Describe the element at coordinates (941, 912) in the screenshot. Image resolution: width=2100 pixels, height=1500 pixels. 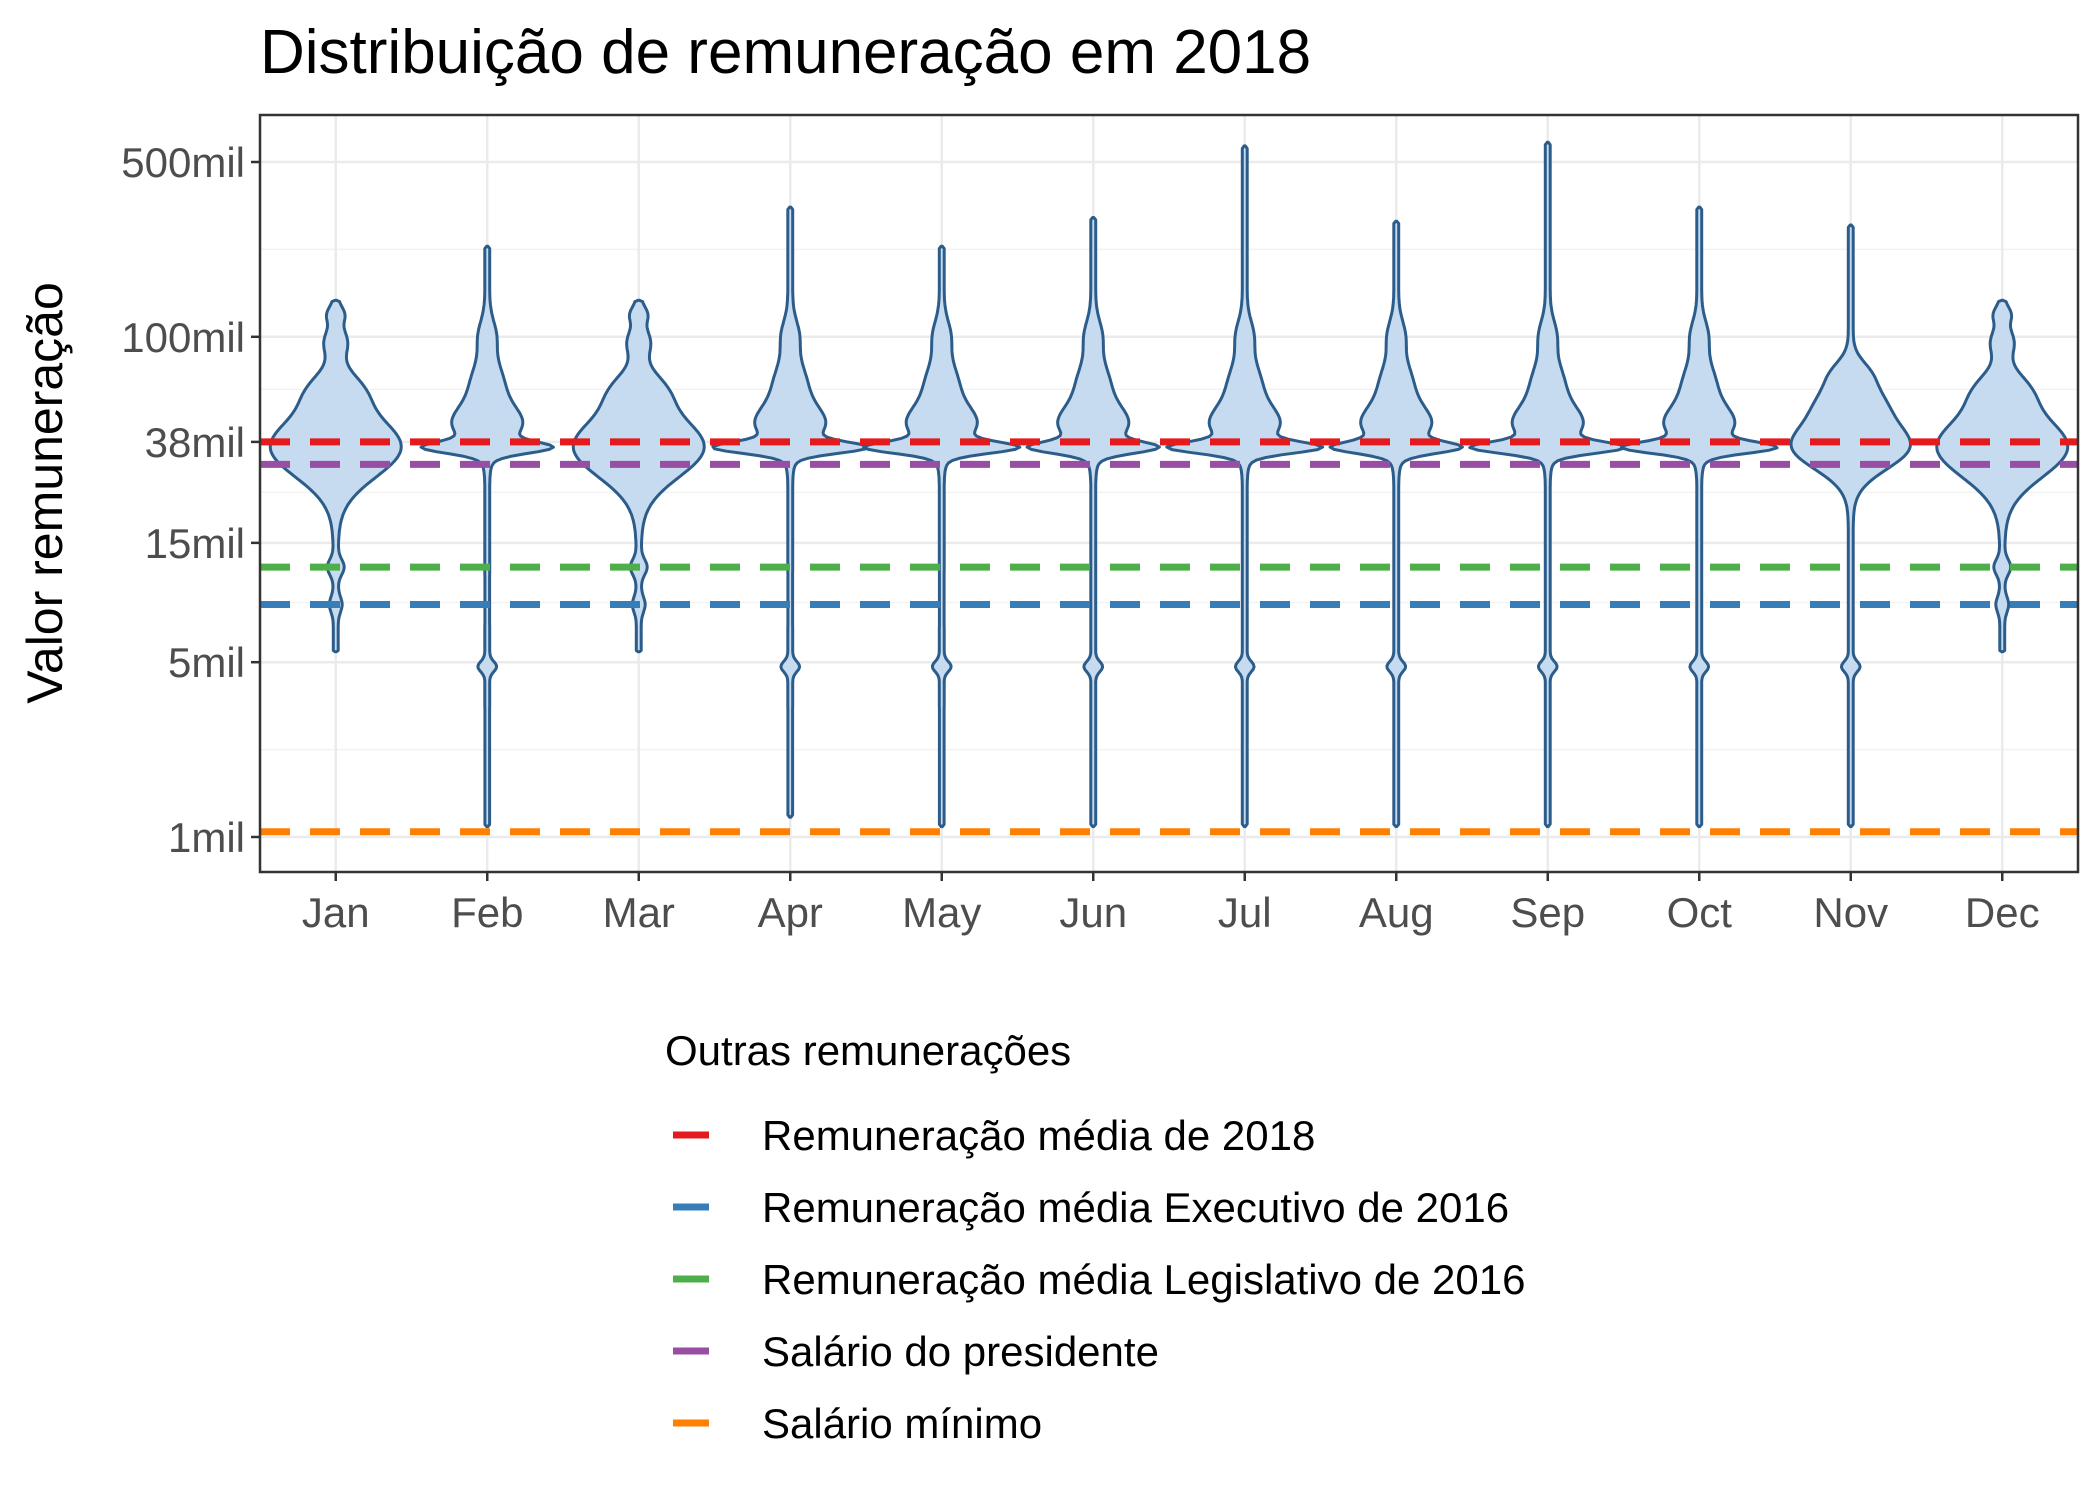
I see `x-tick-label: May` at that location.